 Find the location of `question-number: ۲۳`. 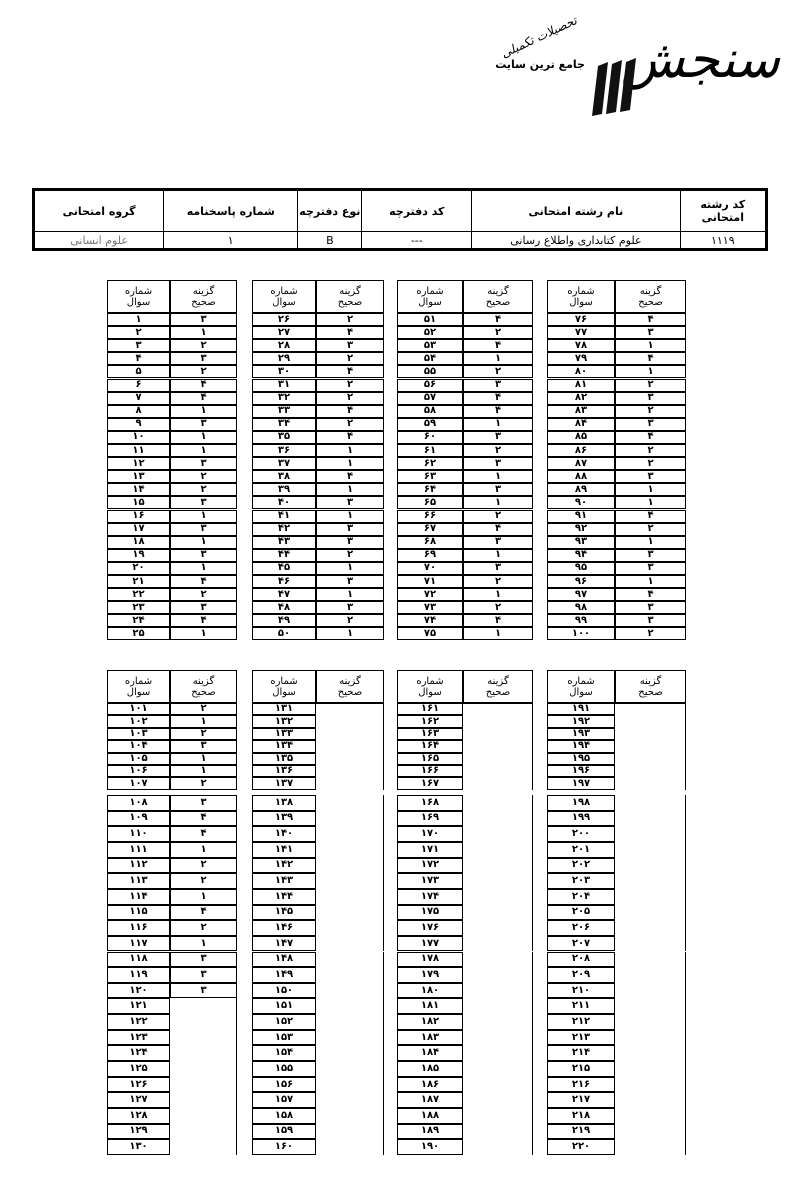

question-number: ۲۳ is located at coordinates (138, 608).